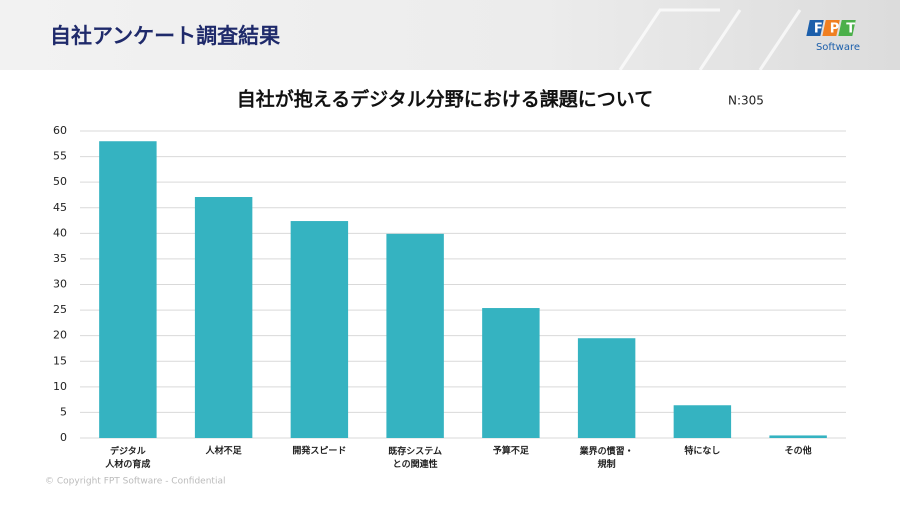 The image size is (900, 506). I want to click on x-tick-label: デジタル人材の育成, so click(127, 457).